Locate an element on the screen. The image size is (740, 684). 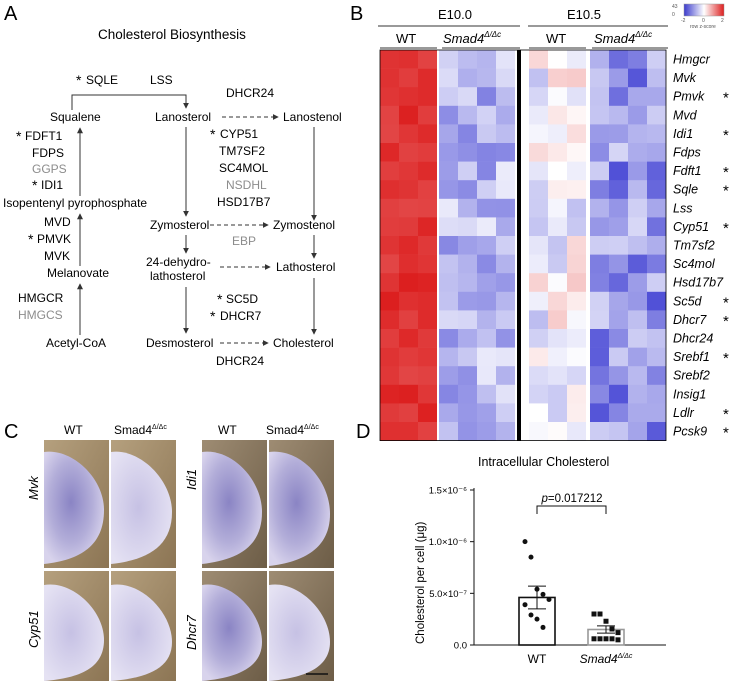
gene-label-cyp51: Cyp51 is located at coordinates (691, 227).